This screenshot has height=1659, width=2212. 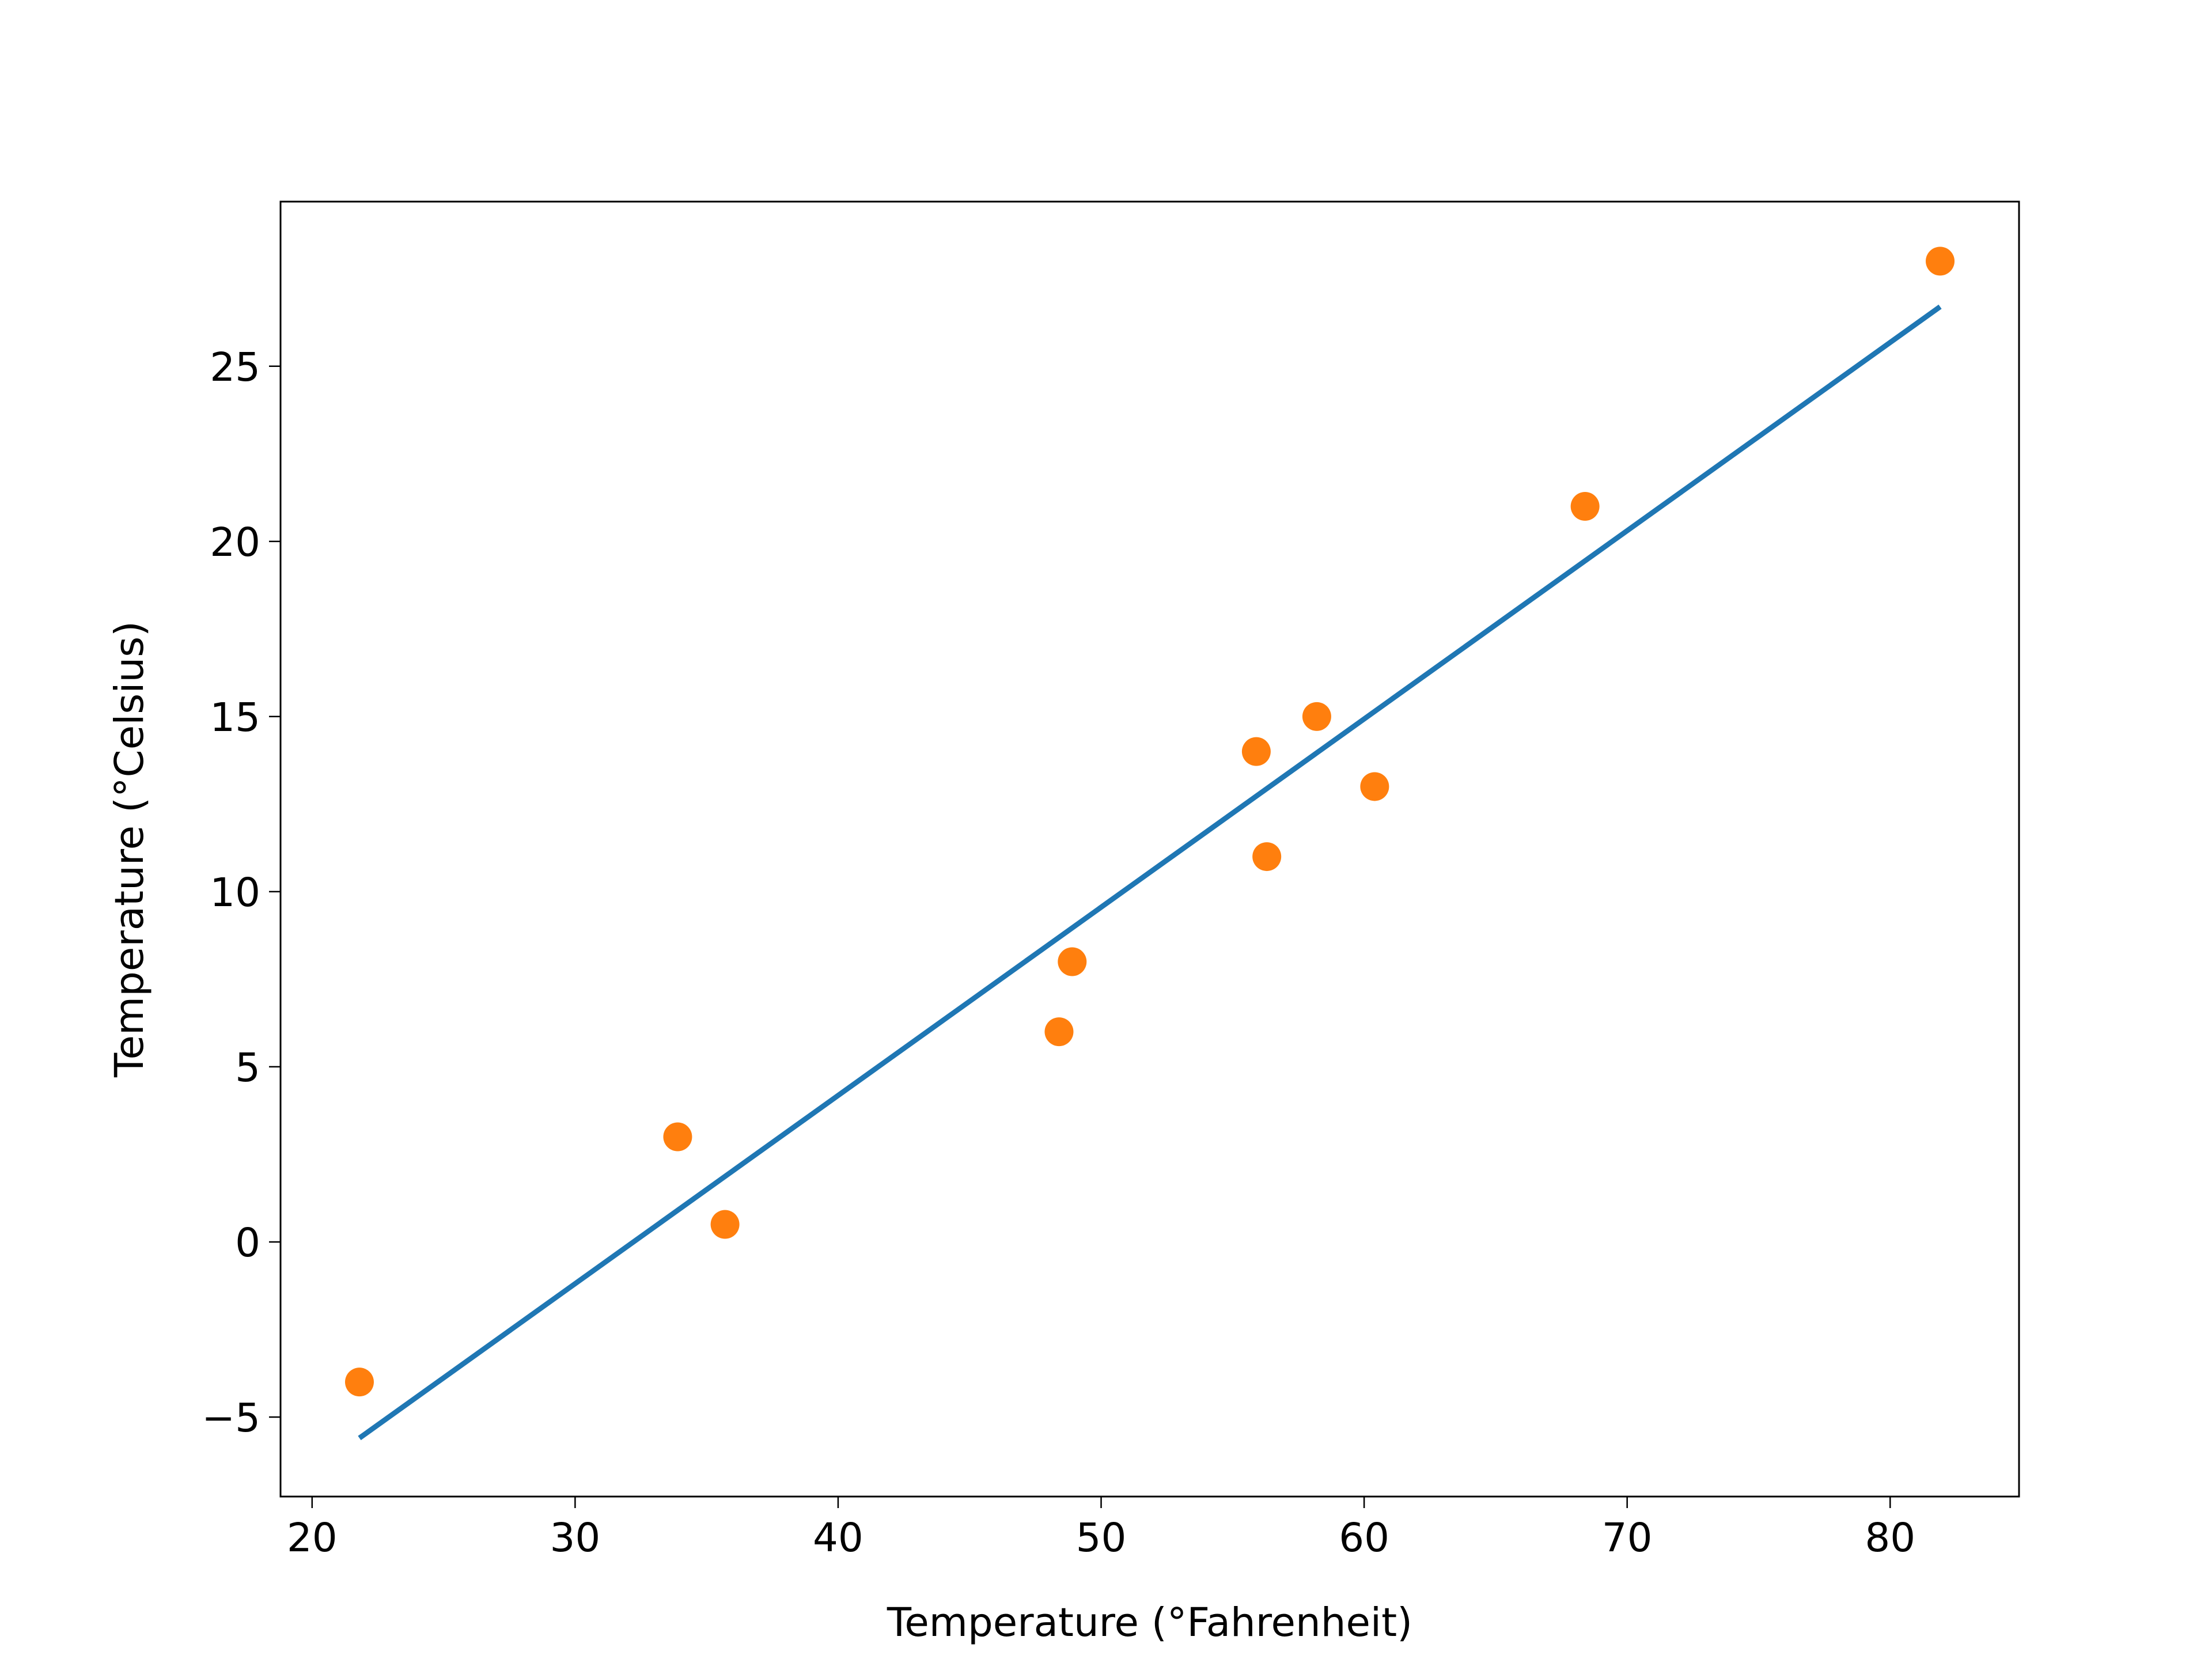 I want to click on y-axis-label: Temperature (°Celsius), so click(x=130, y=849).